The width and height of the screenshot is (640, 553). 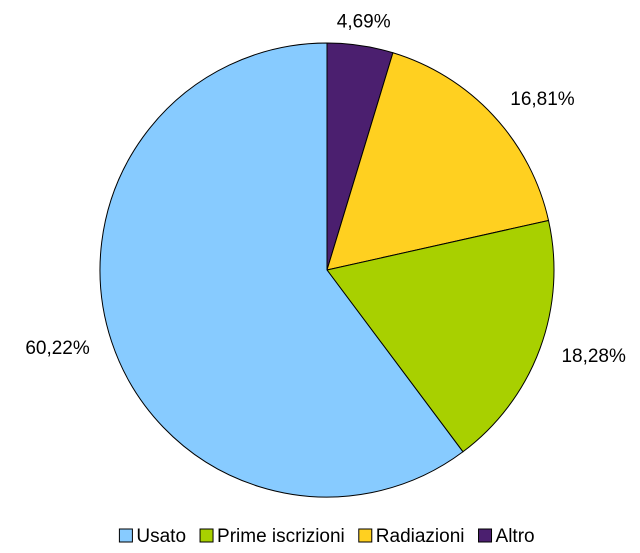 What do you see at coordinates (515, 536) in the screenshot?
I see `legend-label: Altro` at bounding box center [515, 536].